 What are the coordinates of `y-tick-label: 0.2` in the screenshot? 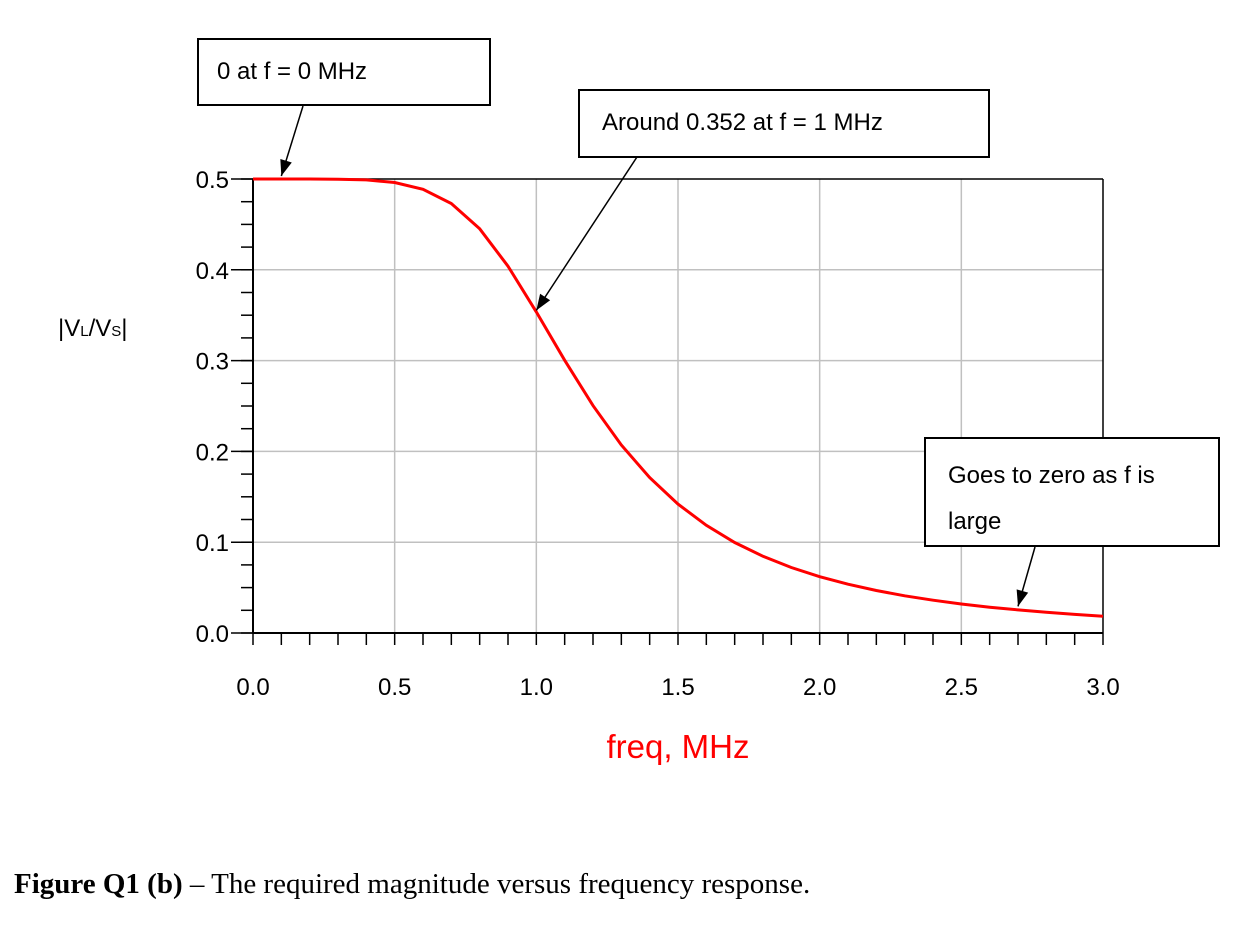 It's located at (212, 452).